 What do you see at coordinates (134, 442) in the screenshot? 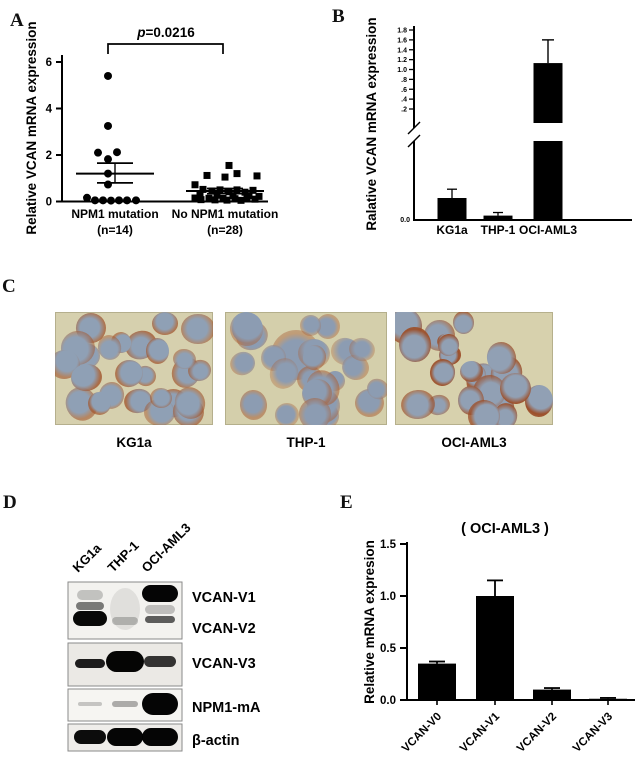
I see `micrograph-caption-kg1a: KG1a` at bounding box center [134, 442].